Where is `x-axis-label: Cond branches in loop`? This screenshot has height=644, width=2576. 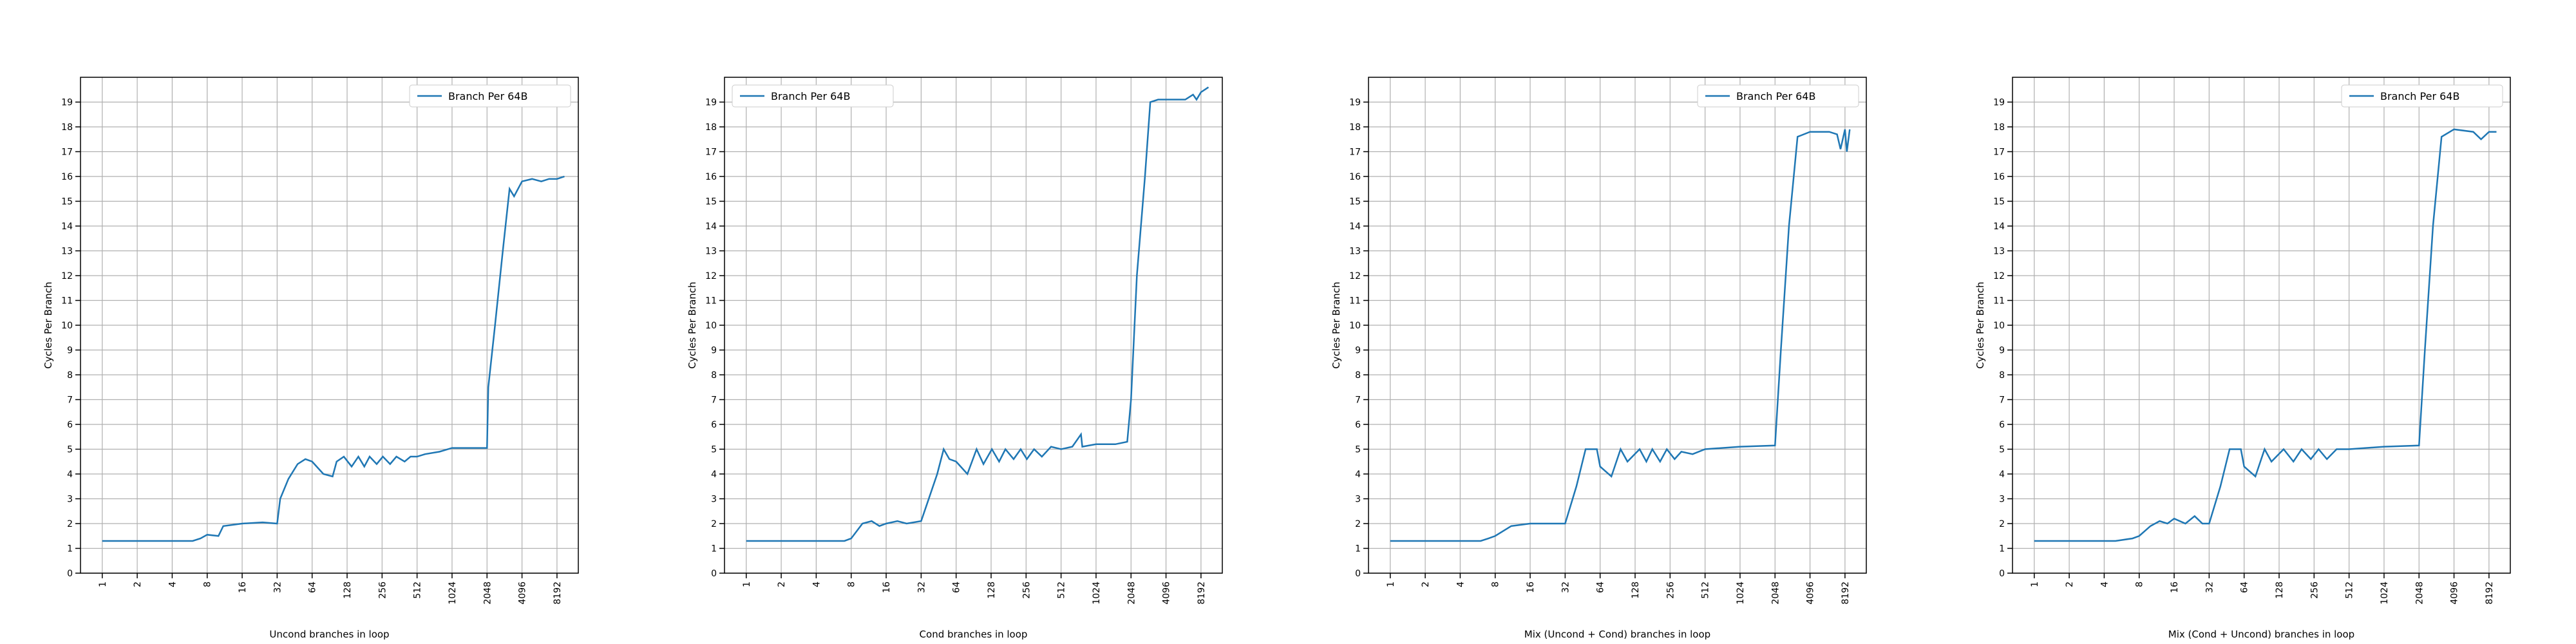
x-axis-label: Cond branches in loop is located at coordinates (974, 635).